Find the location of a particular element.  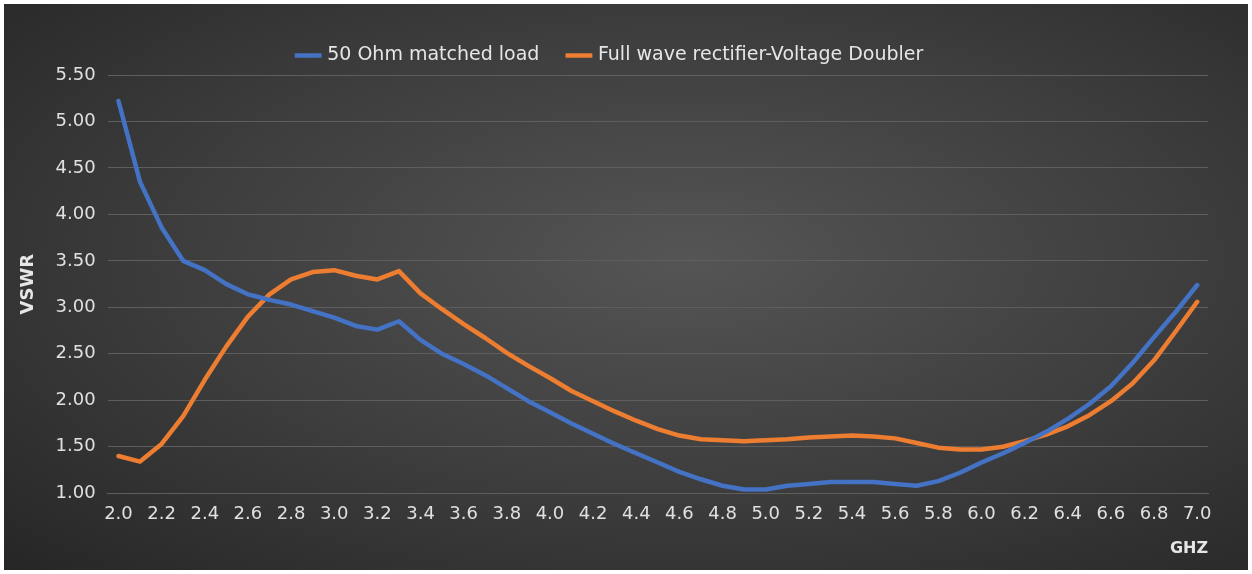

x-tick-label: 4.6 is located at coordinates (679, 512).